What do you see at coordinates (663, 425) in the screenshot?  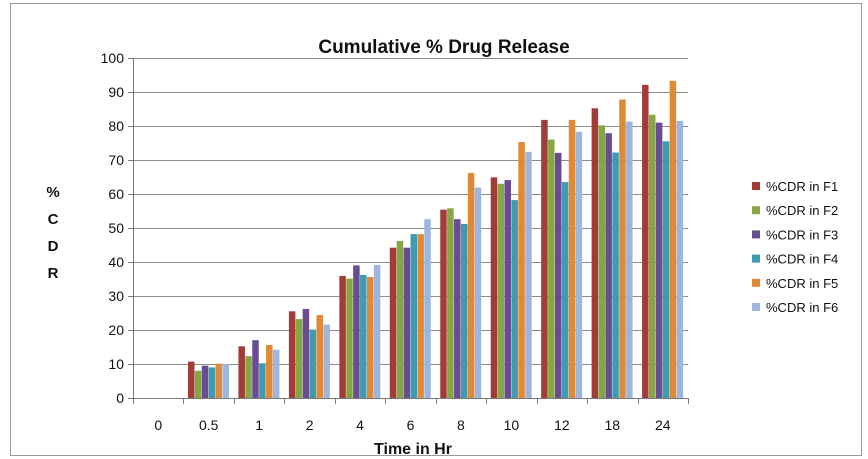 I see `x-tick-label: 24` at bounding box center [663, 425].